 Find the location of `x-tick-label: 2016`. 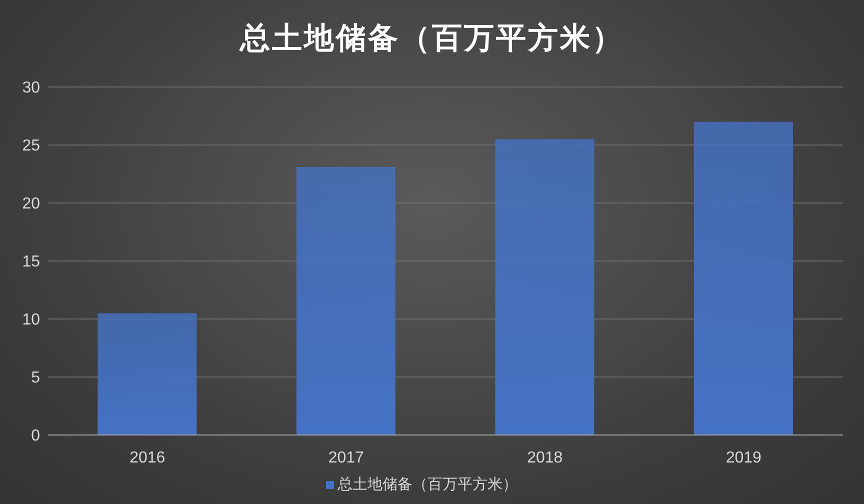

x-tick-label: 2016 is located at coordinates (148, 457).